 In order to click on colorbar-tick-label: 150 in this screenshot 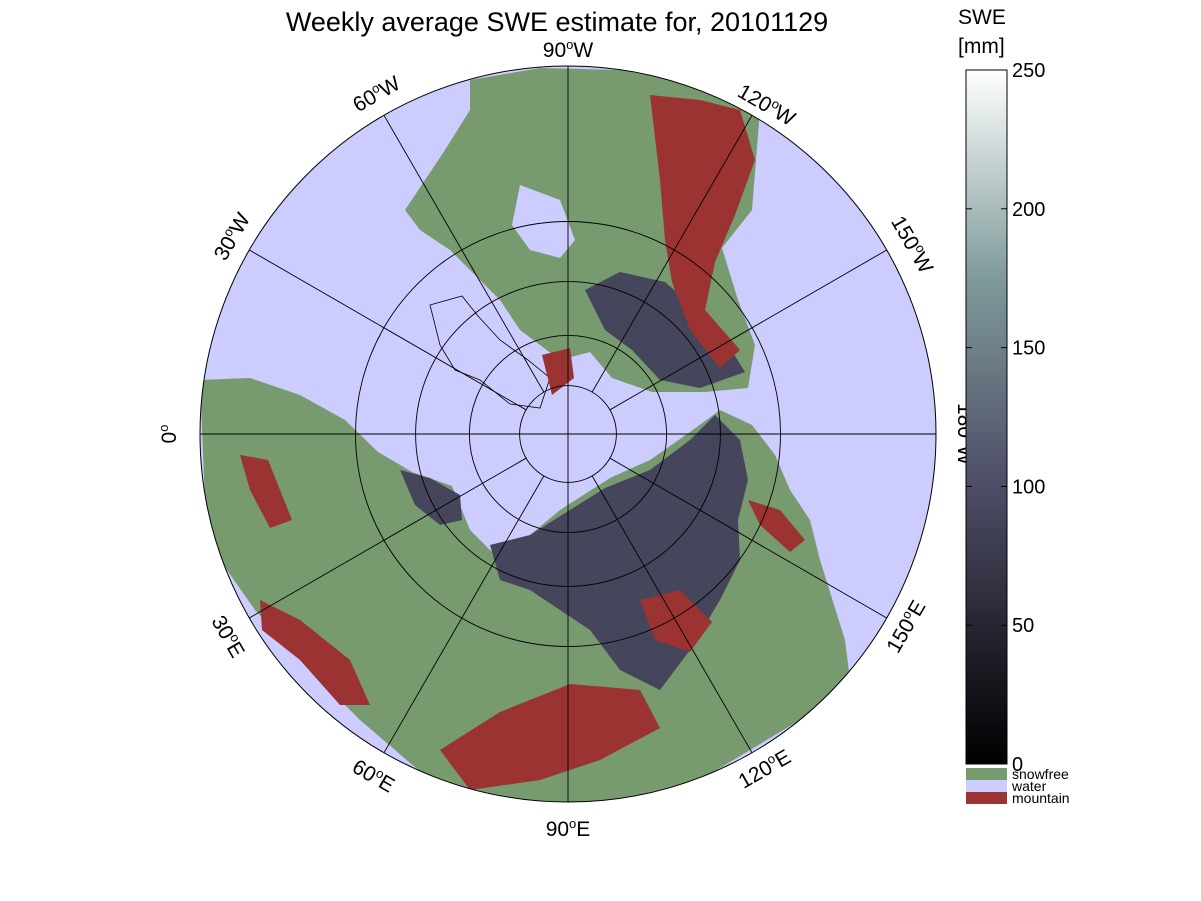, I will do `click(1028, 349)`.